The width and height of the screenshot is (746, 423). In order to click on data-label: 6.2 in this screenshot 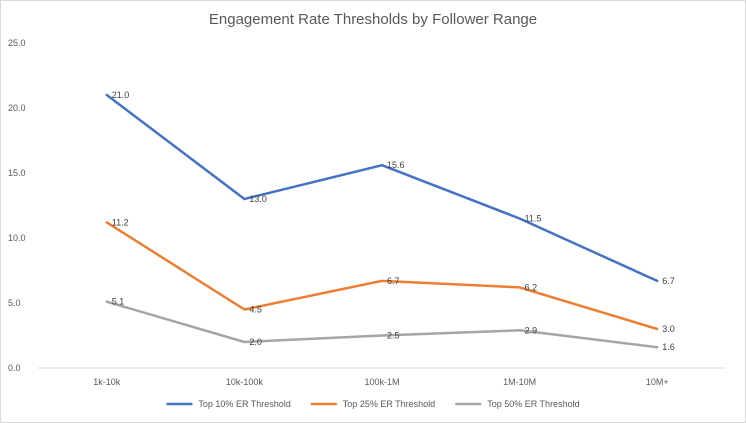, I will do `click(531, 287)`.